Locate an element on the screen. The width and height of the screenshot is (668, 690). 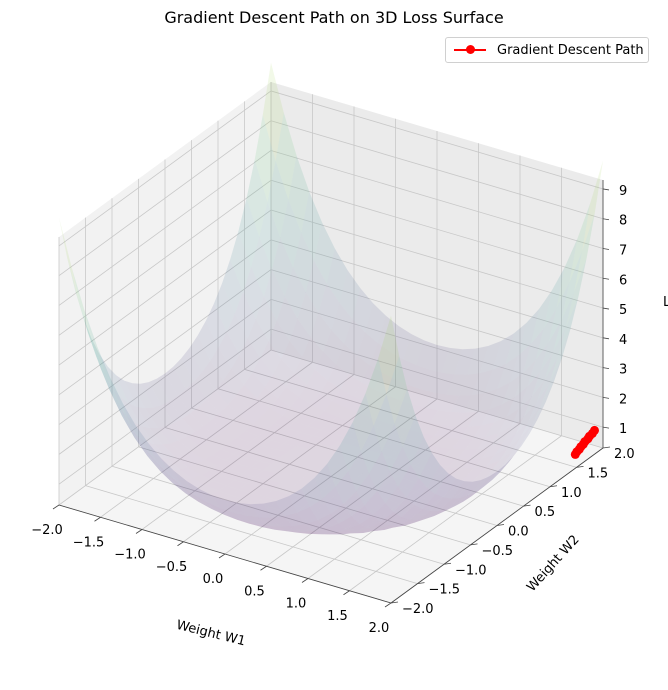
y-tick-label: 0.5 is located at coordinates (545, 512).